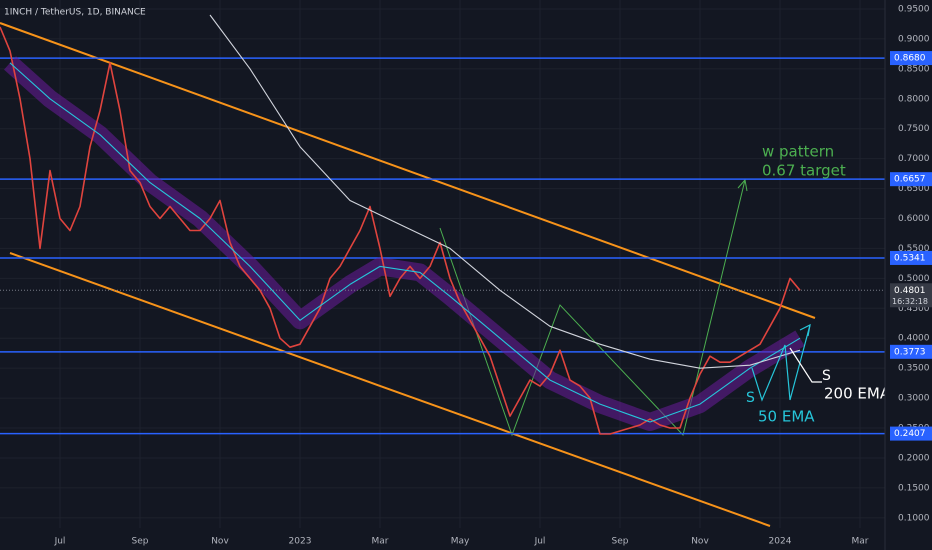 The image size is (932, 550). What do you see at coordinates (914, 339) in the screenshot?
I see `y-tick-label: 0.4000` at bounding box center [914, 339].